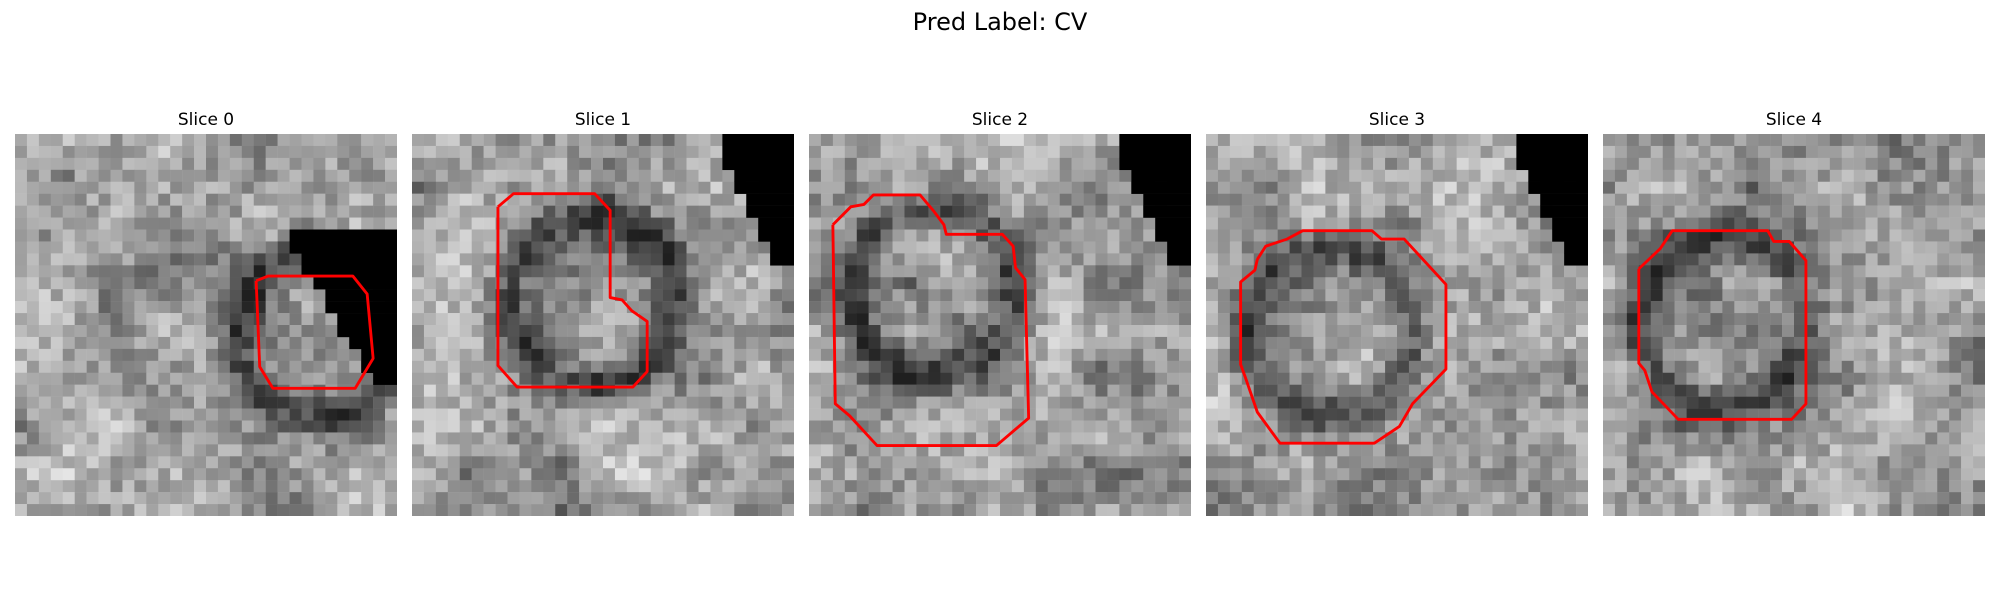  I want to click on panel-title: Slice 1, so click(603, 120).